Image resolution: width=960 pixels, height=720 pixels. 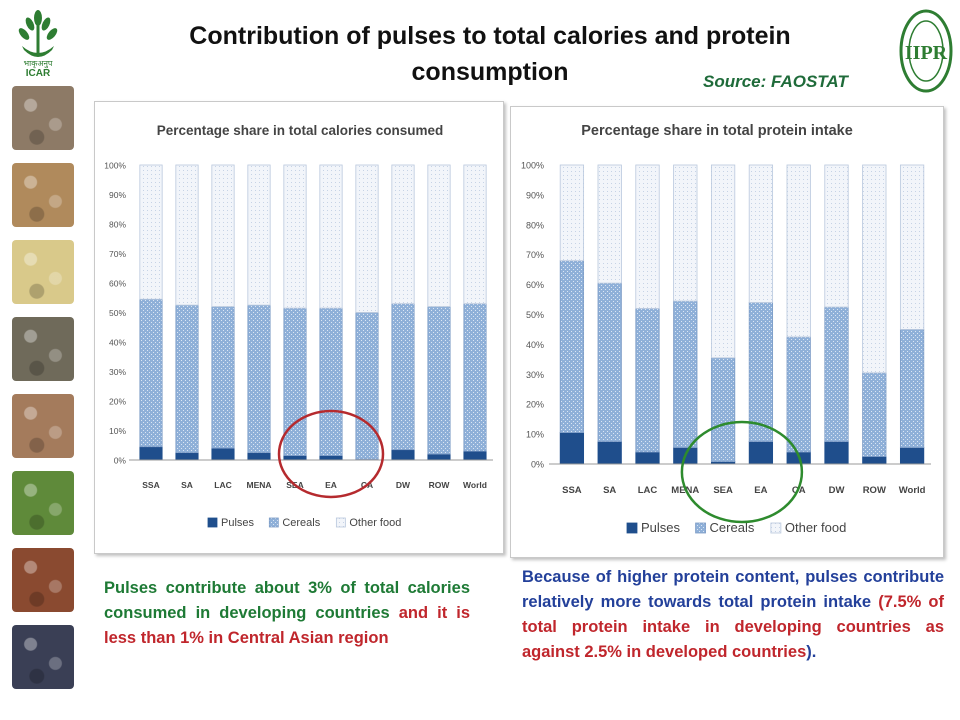 I want to click on x-tick-label: DW, so click(x=837, y=490).